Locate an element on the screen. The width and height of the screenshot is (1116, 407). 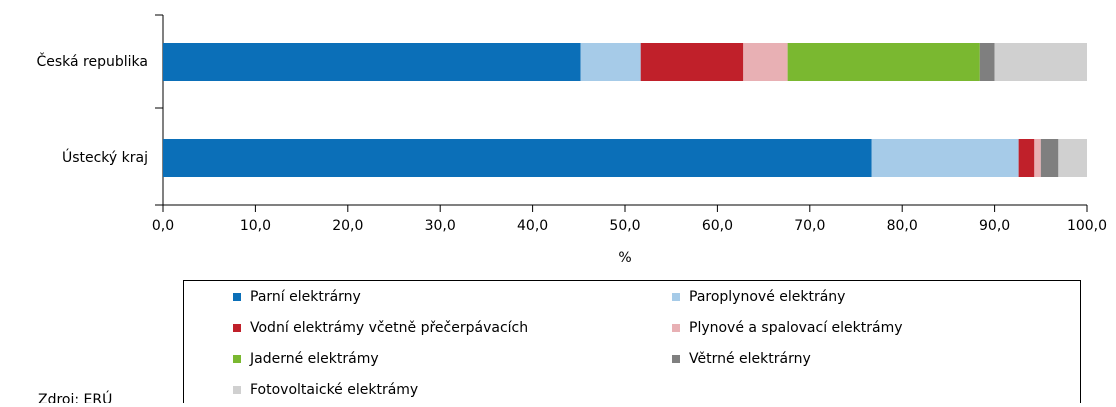
x-tick-label: 70,0 is located at coordinates (809, 226).